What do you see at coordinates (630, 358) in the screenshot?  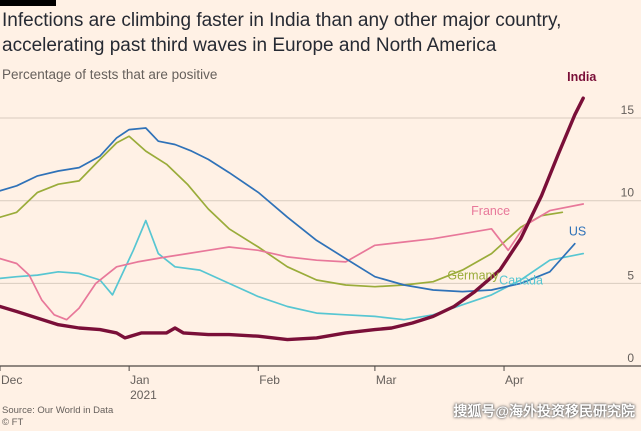 I see `y-tick-label: 0` at bounding box center [630, 358].